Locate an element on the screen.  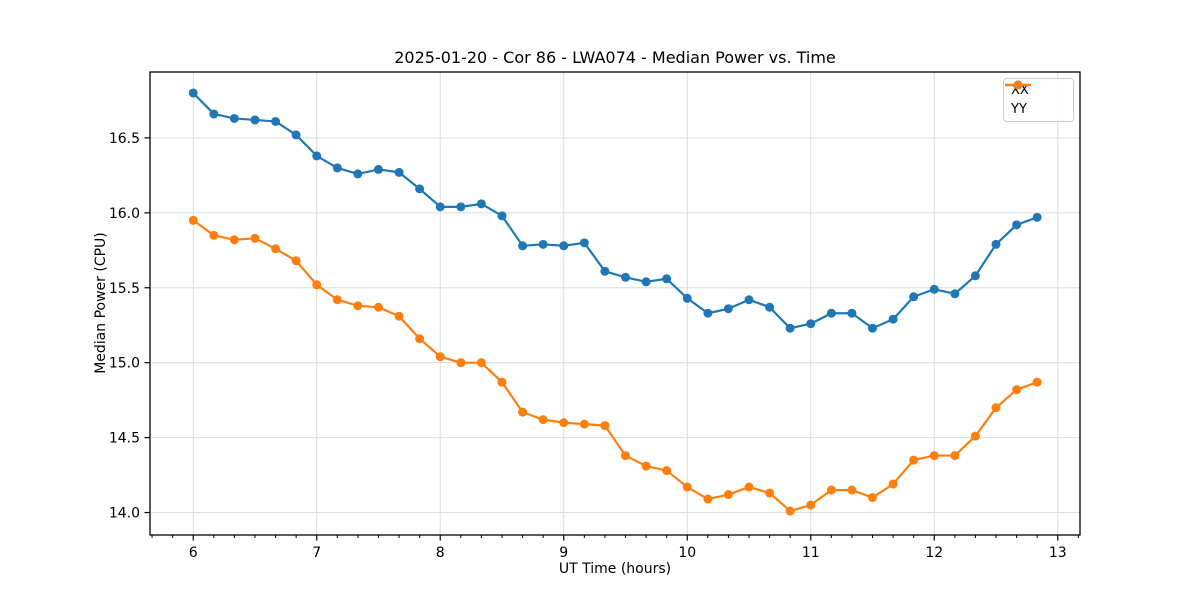
x-tick-label: 8 is located at coordinates (440, 553).